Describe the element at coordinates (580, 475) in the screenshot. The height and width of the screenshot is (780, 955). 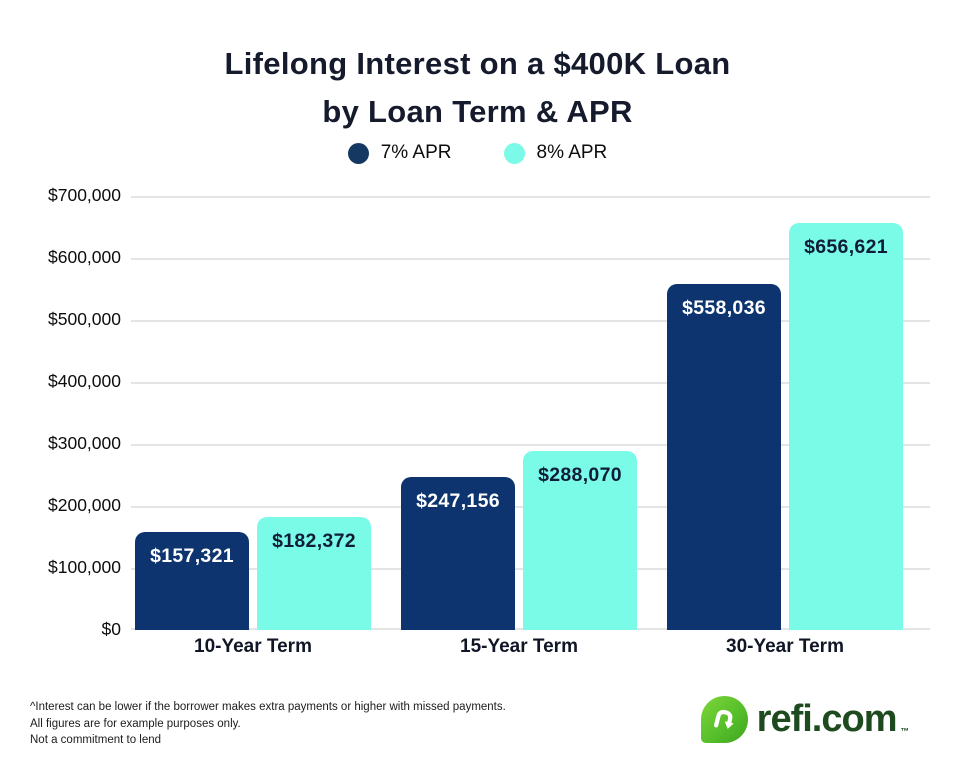
I see `bar-value-label: $288,070` at that location.